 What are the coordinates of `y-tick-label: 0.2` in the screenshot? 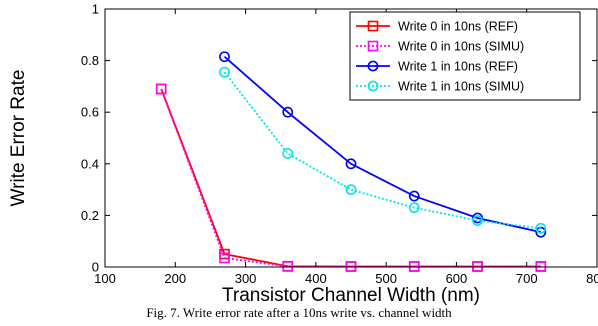 It's located at (90, 215).